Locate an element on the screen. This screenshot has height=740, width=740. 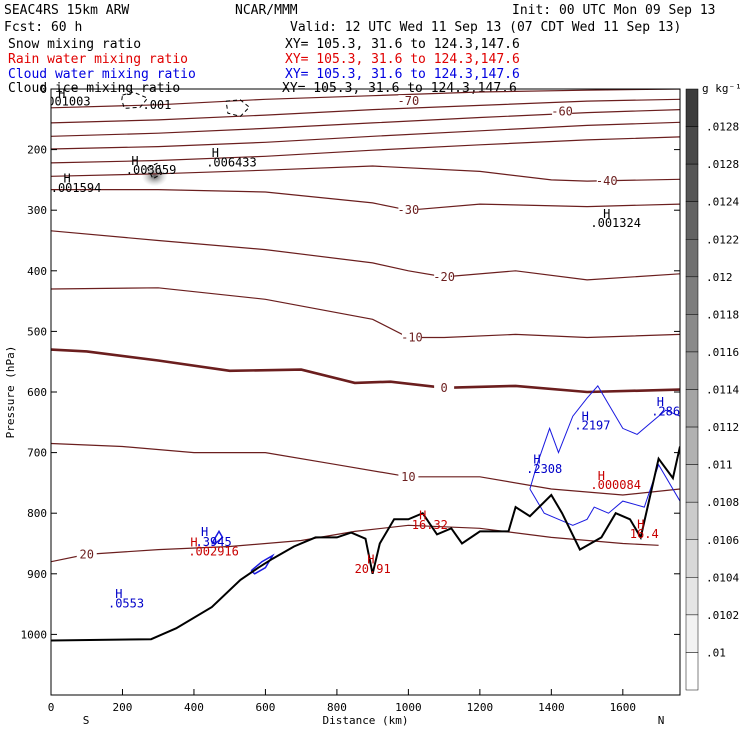
maximum-label-1: .001003 is located at coordinates (65, 101).